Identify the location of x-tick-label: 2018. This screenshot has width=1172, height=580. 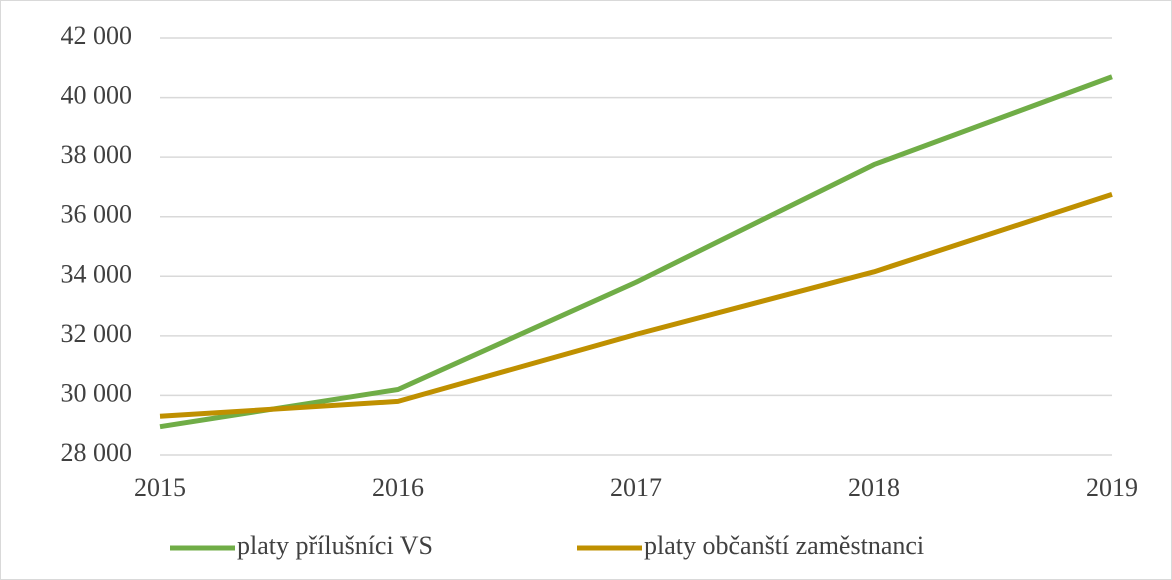
(874, 487).